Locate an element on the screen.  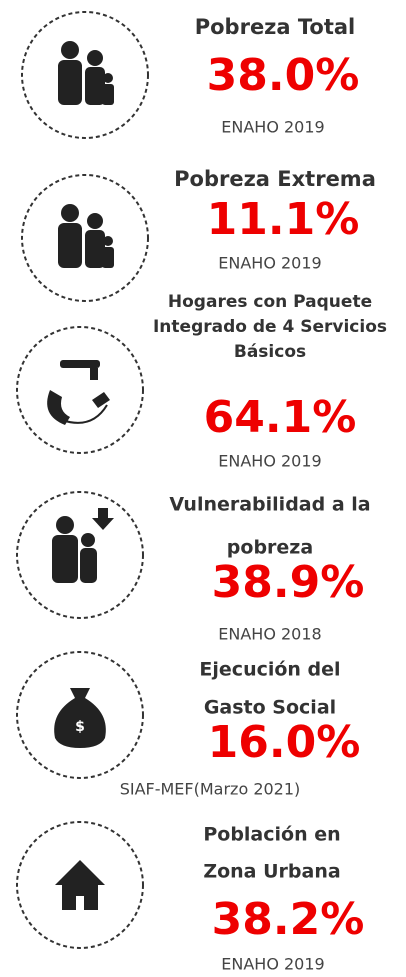
item-title: Básicos is located at coordinates (270, 352).